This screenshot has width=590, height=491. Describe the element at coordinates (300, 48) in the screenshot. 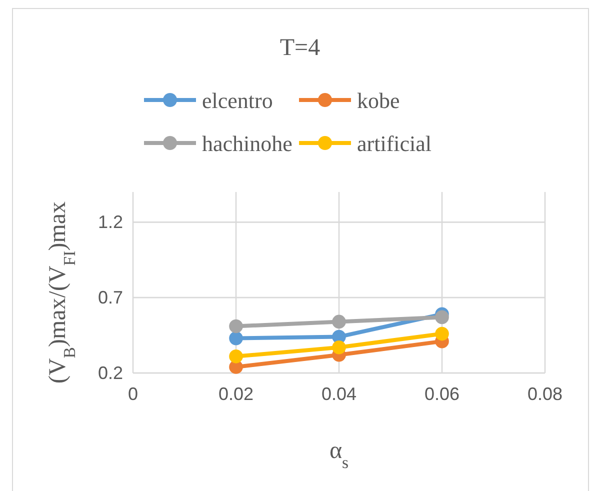

I see `chart-title: T=4` at that location.